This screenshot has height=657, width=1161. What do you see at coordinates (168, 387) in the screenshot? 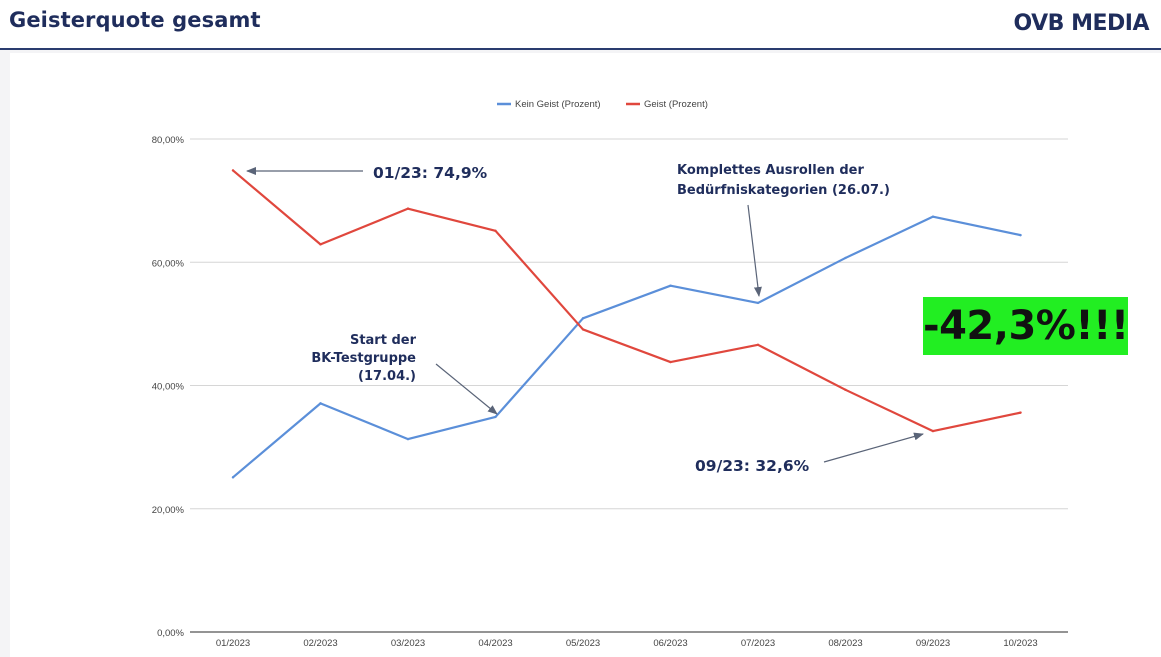
I see `y-tick-label: 40,00%` at bounding box center [168, 387].